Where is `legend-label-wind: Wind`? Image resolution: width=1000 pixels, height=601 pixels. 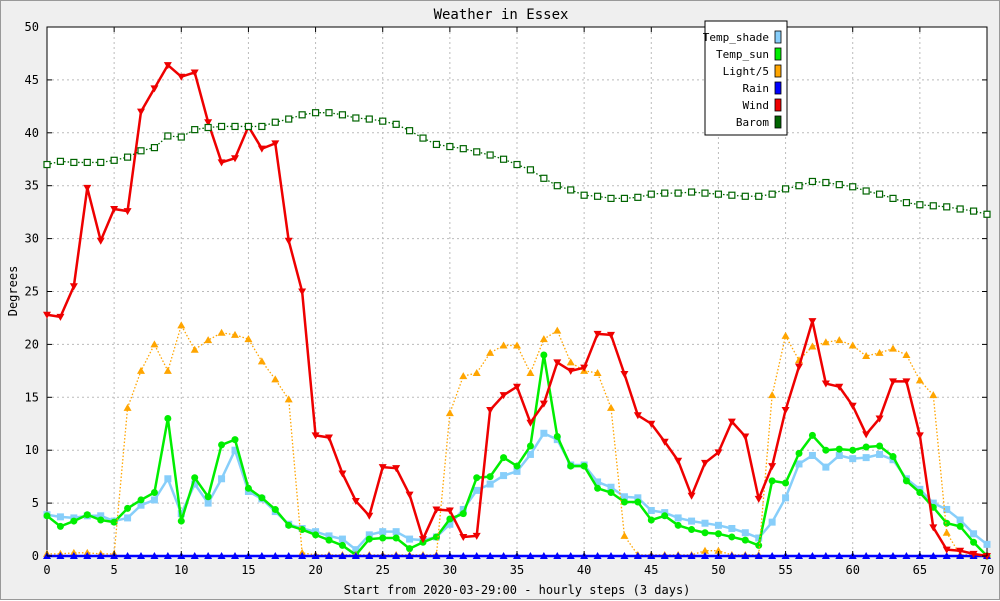
legend-label-wind: Wind is located at coordinates (756, 105).